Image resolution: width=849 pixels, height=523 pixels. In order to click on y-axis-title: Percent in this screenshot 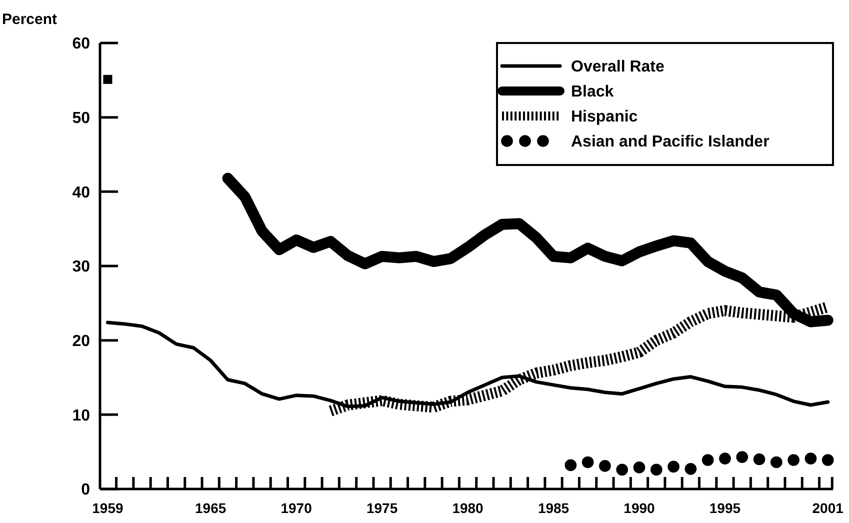, I will do `click(30, 19)`.